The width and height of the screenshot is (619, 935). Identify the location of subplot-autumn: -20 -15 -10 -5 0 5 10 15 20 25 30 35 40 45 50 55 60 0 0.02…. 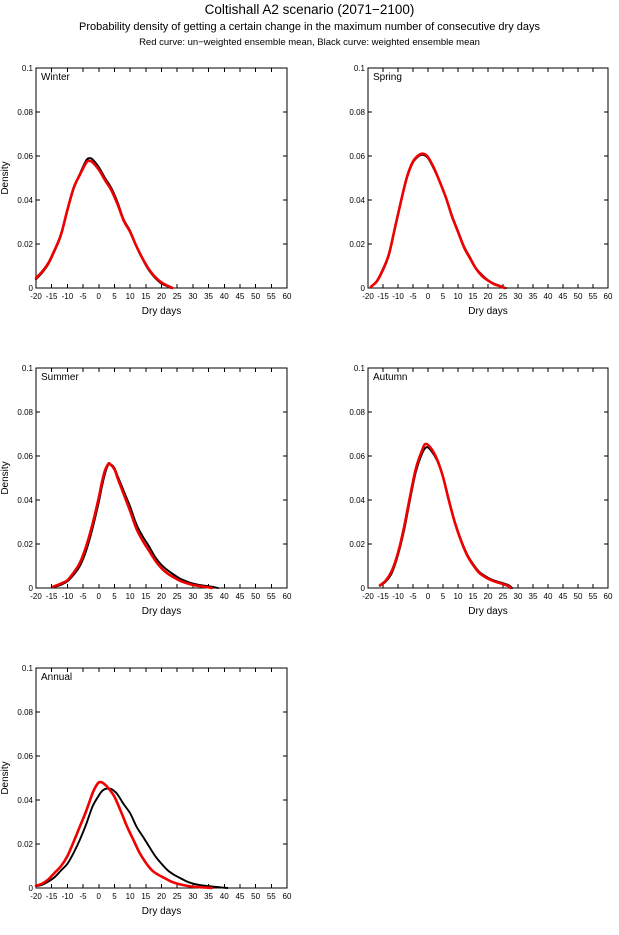
(475, 493).